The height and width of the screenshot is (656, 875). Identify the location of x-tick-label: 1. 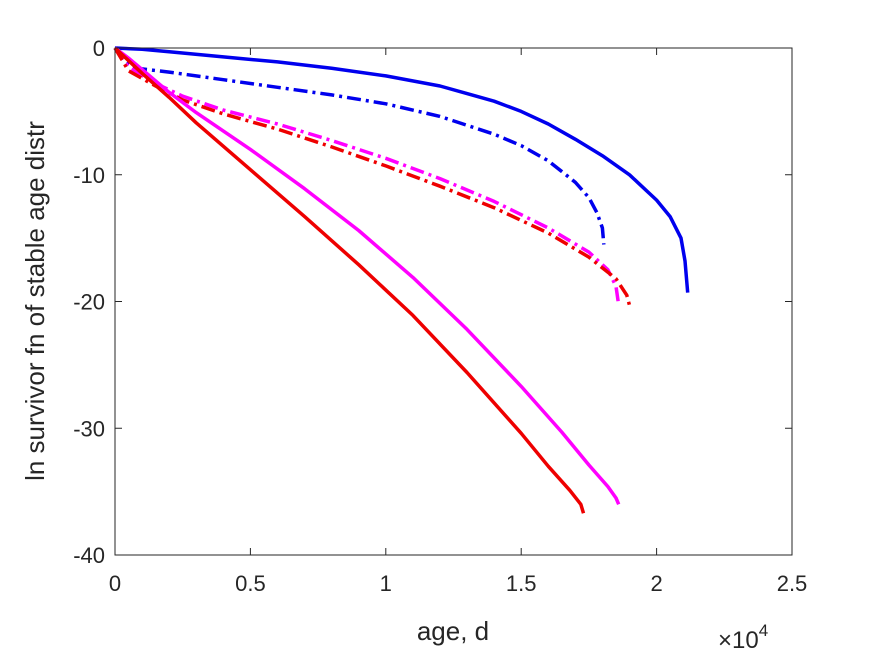
(386, 583).